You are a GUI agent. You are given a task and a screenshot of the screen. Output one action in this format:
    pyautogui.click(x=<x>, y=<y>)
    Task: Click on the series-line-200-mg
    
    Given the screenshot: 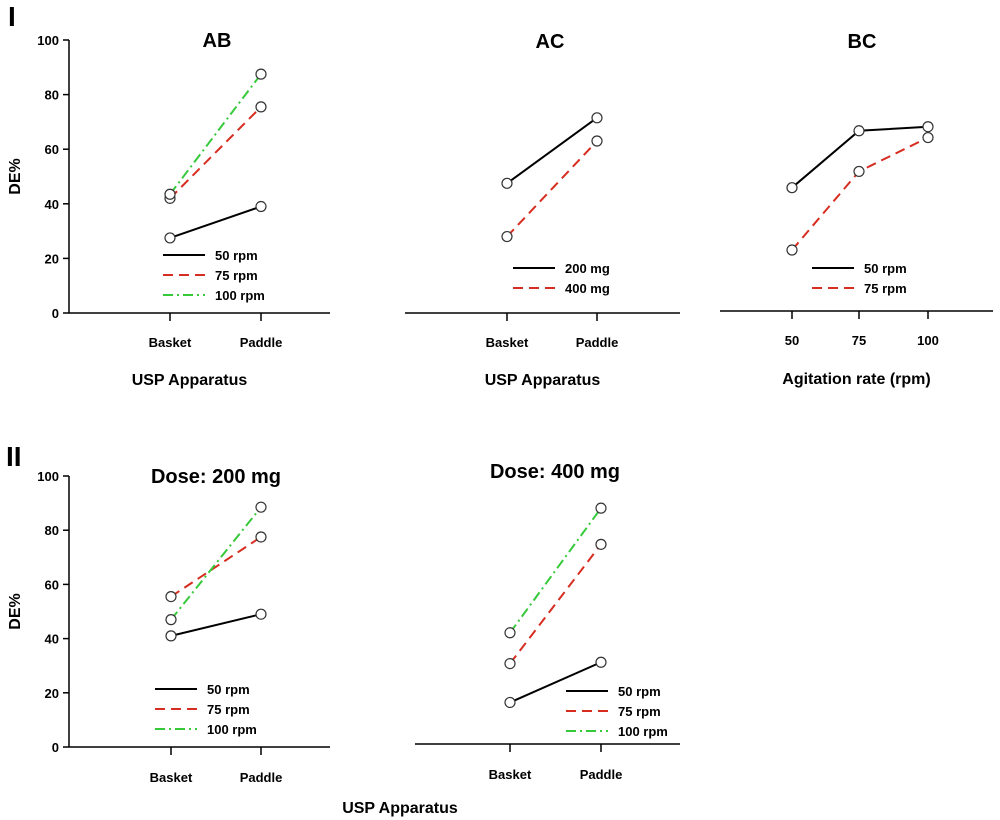 What is the action you would take?
    pyautogui.click(x=552, y=150)
    